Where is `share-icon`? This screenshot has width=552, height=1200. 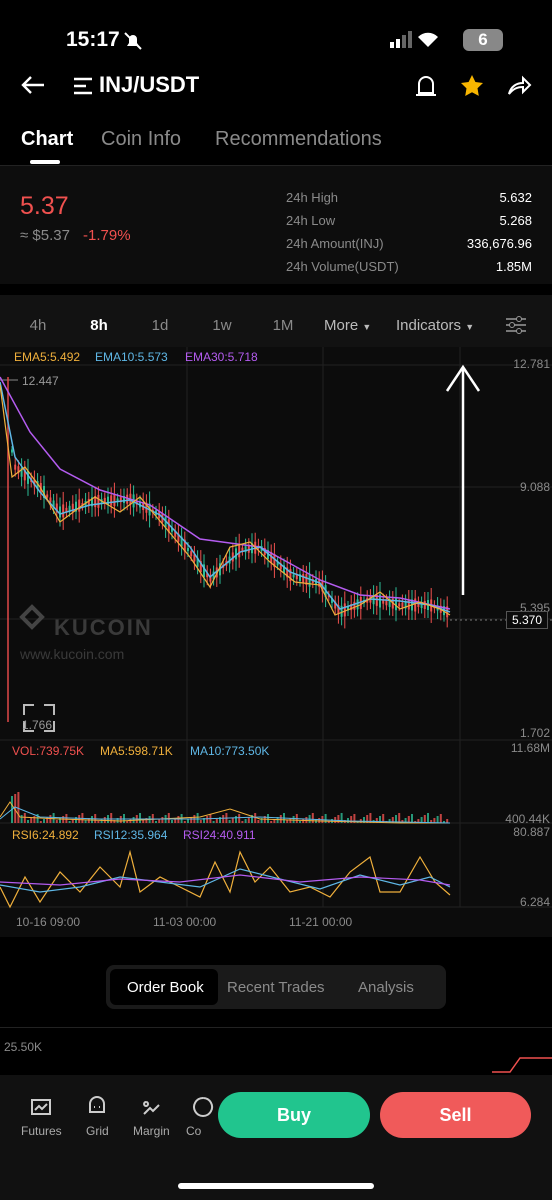 share-icon is located at coordinates (519, 85).